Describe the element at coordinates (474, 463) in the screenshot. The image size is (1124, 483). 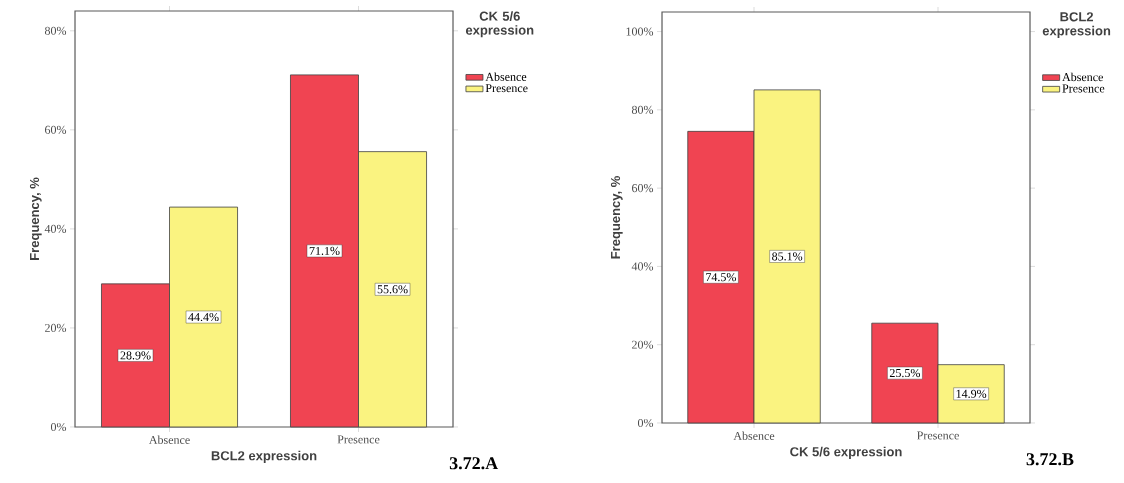
I see `text: 3.72.A` at that location.